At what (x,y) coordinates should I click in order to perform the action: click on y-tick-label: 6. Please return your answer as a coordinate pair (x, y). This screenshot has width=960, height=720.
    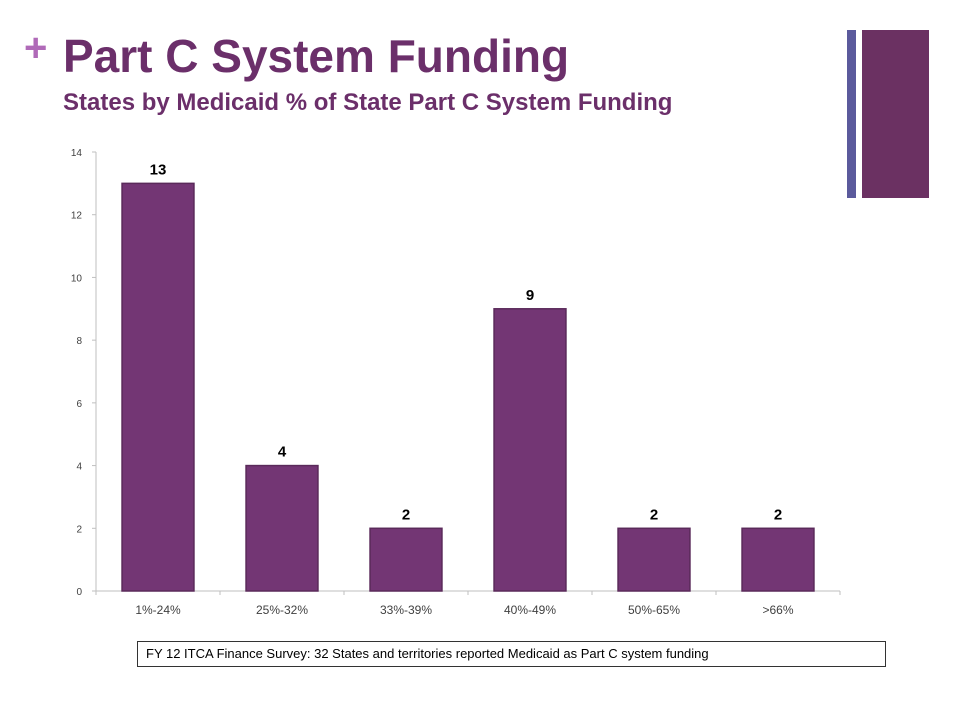
    Looking at the image, I should click on (79, 404).